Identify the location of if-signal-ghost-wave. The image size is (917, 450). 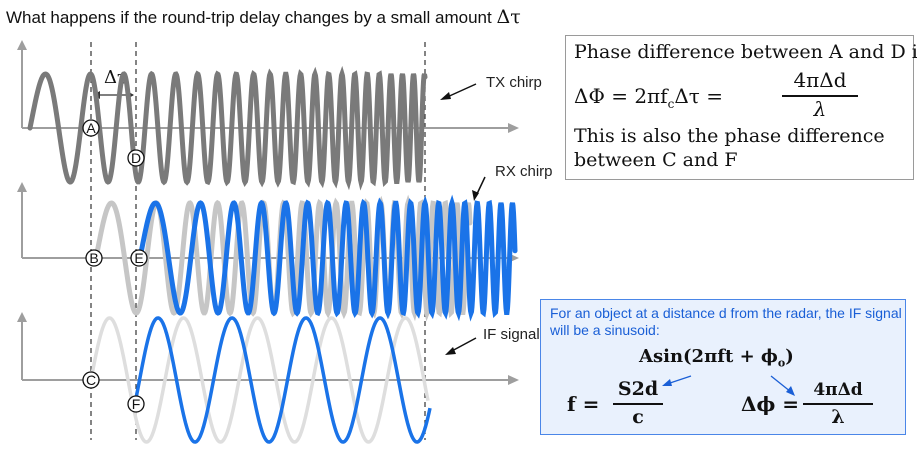
(259, 380).